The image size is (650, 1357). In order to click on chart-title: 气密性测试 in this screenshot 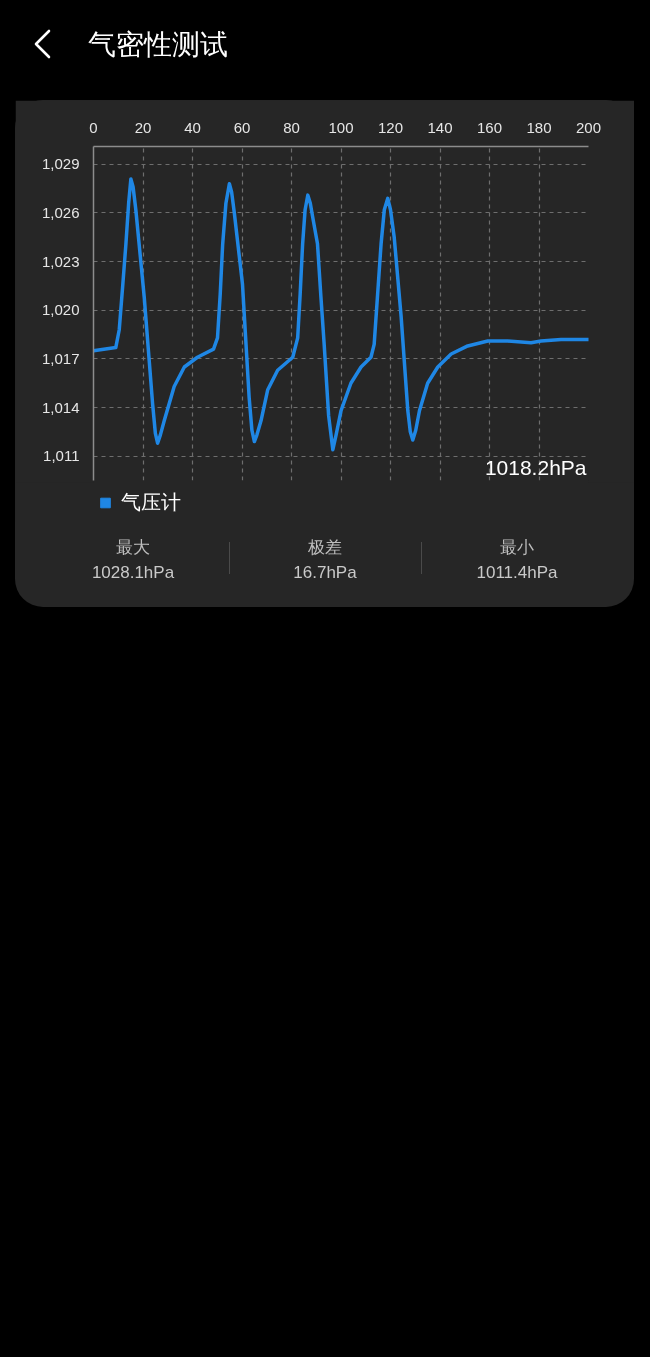, I will do `click(158, 45)`.